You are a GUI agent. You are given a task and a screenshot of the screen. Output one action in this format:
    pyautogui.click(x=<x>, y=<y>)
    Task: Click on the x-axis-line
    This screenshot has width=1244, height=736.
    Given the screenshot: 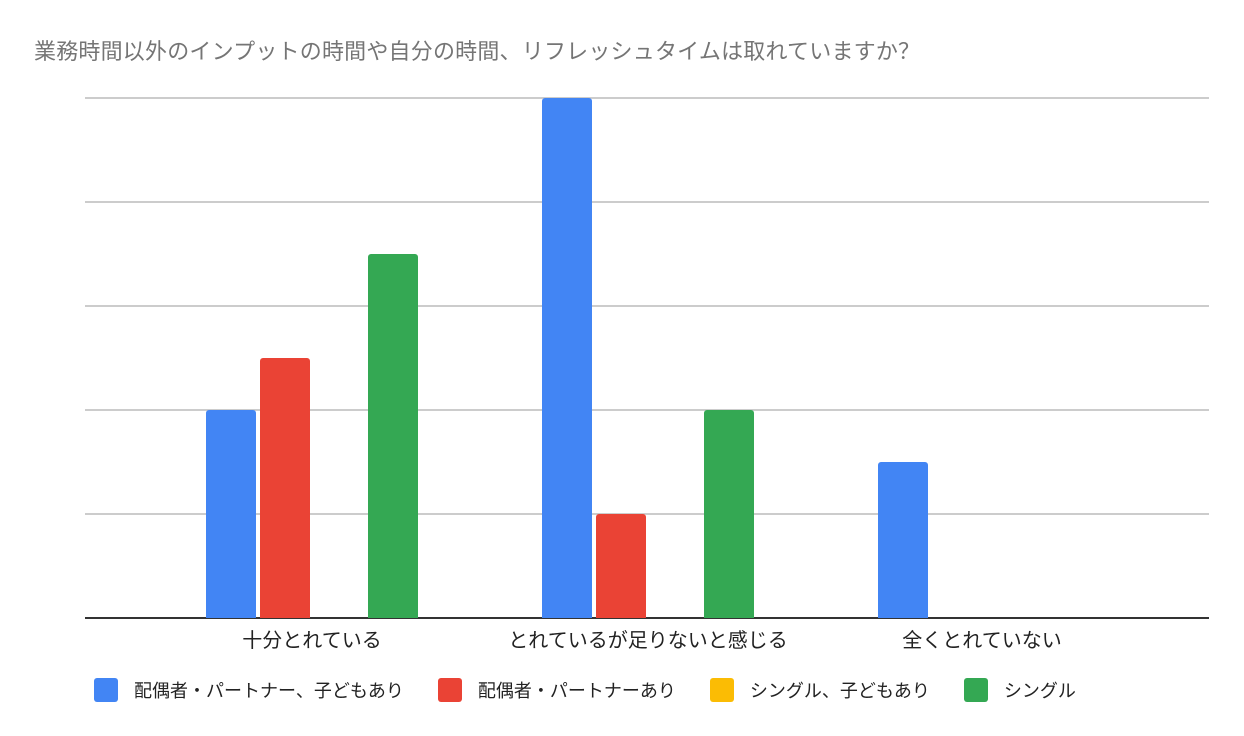 What is the action you would take?
    pyautogui.click(x=647, y=618)
    